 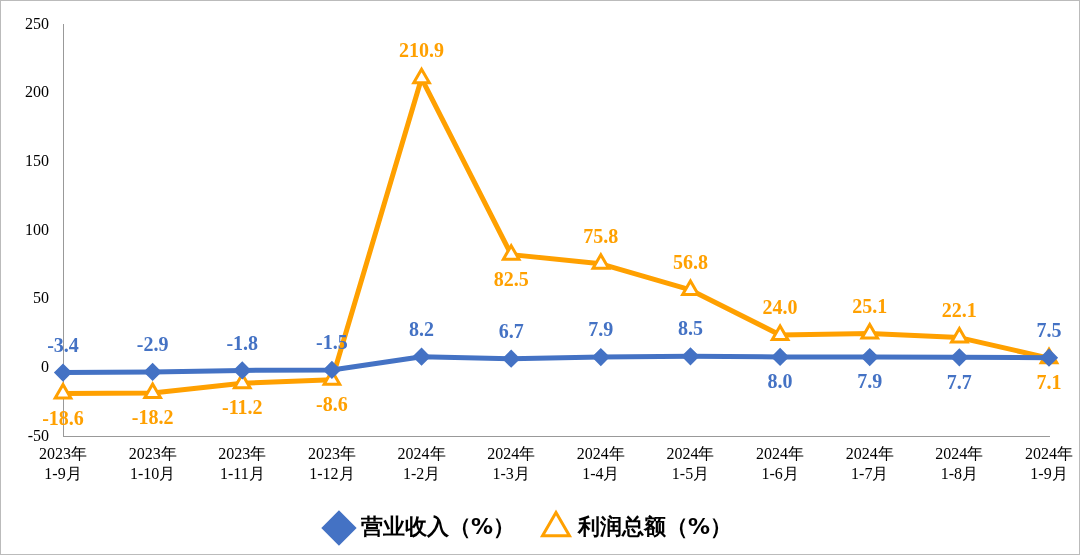 I want to click on data-label: -3.4, so click(x=63, y=344).